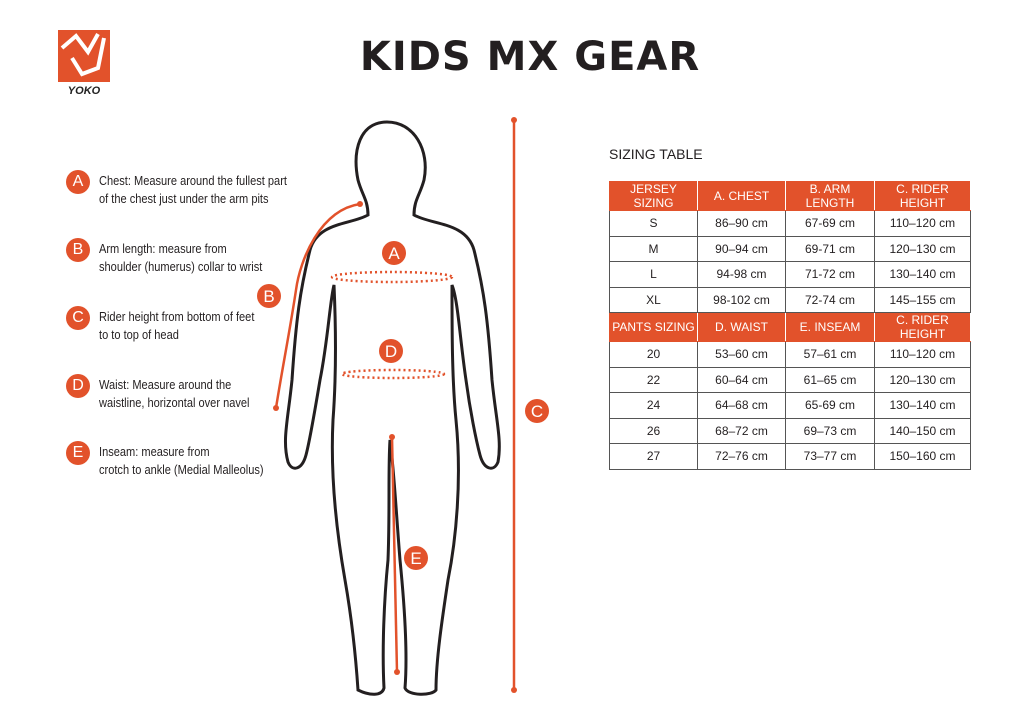 The width and height of the screenshot is (1024, 717). Describe the element at coordinates (830, 405) in the screenshot. I see `table-cell: 65-69 cm` at that location.